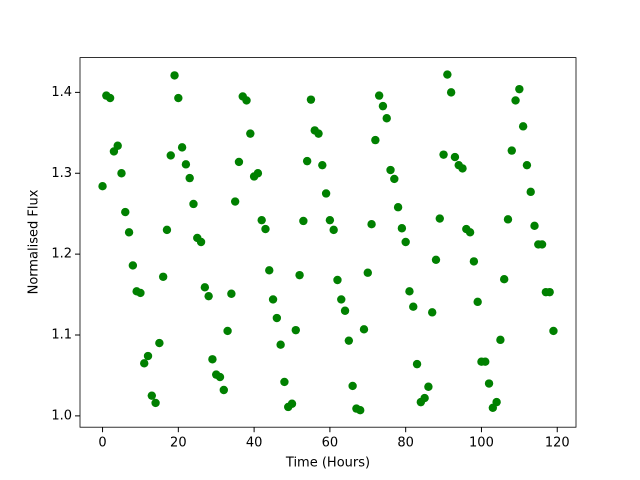 This screenshot has height=480, width=640. What do you see at coordinates (61, 254) in the screenshot?
I see `y-tick-label: 1.2` at bounding box center [61, 254].